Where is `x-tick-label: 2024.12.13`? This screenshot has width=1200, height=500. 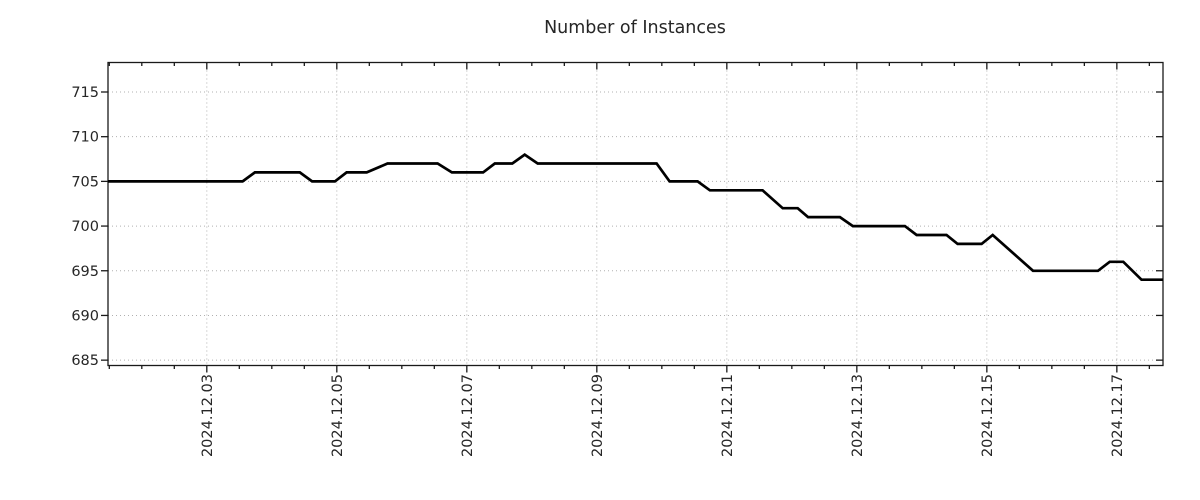 x-tick-label: 2024.12.13 is located at coordinates (858, 415).